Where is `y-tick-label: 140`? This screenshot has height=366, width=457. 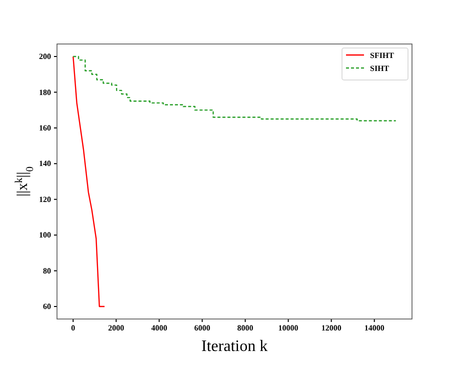 y-tick-label: 140 is located at coordinates (45, 163).